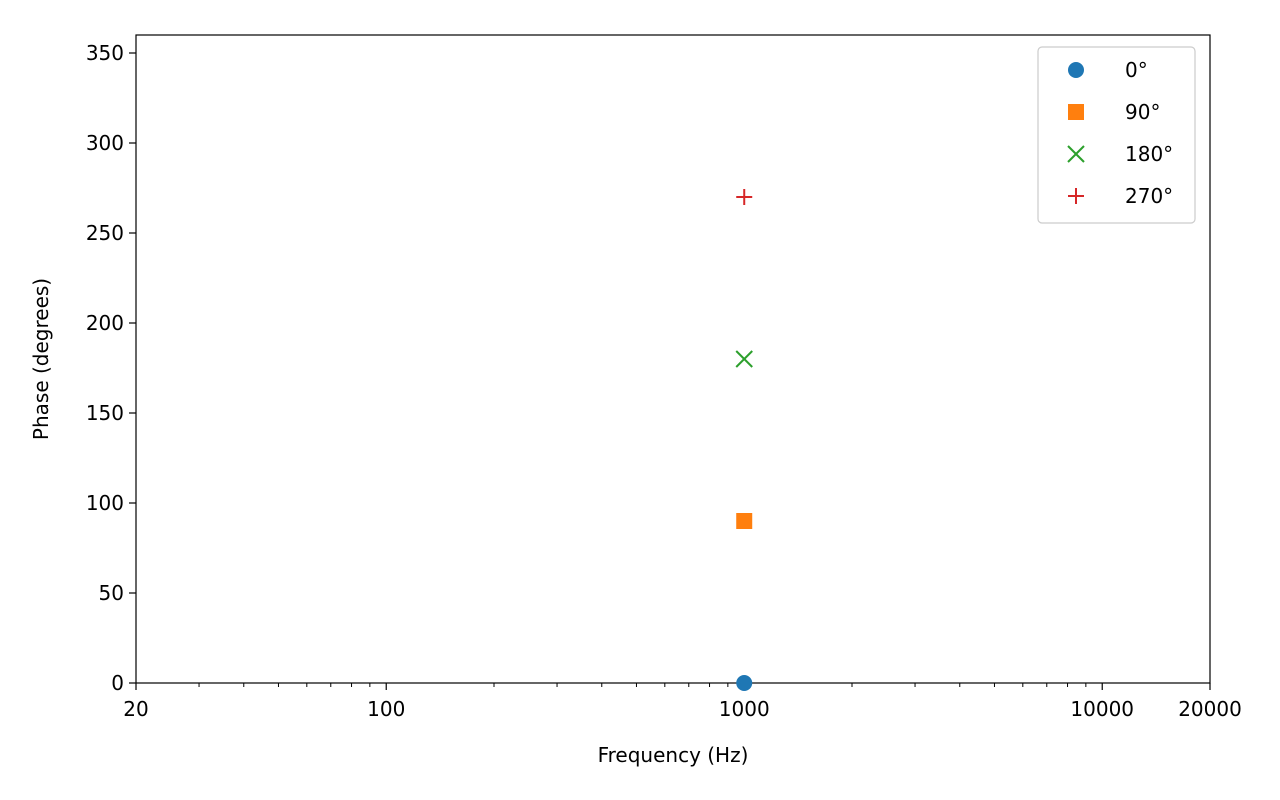 The image size is (1280, 800). I want to click on x-tick-label: 20000, so click(1210, 709).